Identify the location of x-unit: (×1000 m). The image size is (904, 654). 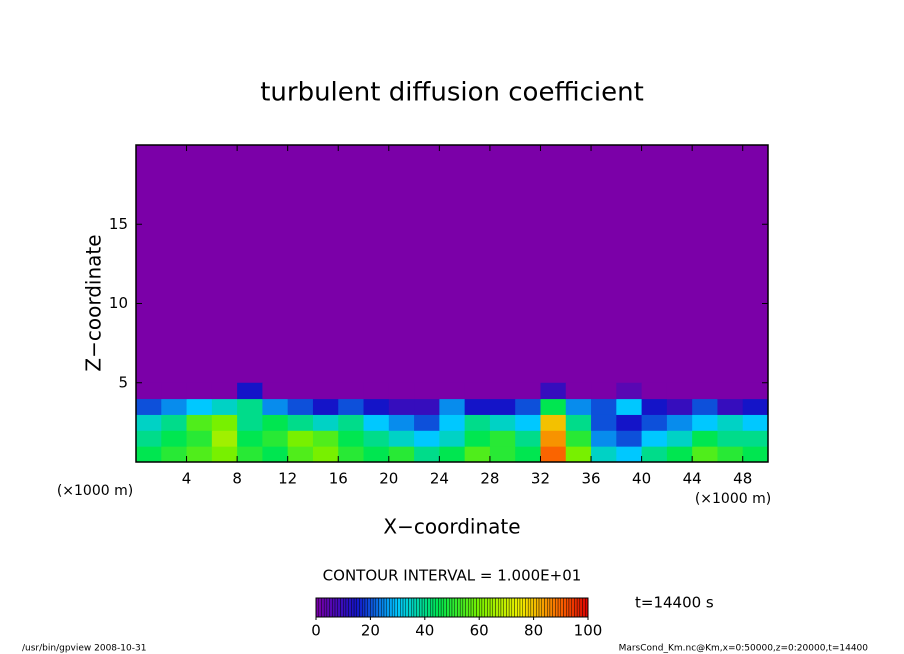
(733, 499).